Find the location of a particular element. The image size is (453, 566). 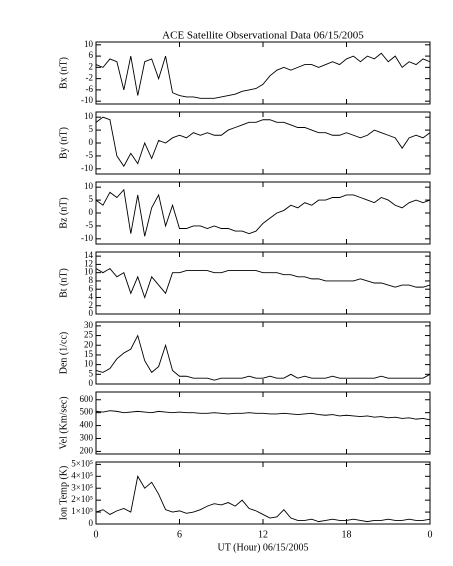

y-tick-label: 20 is located at coordinates (89, 344).